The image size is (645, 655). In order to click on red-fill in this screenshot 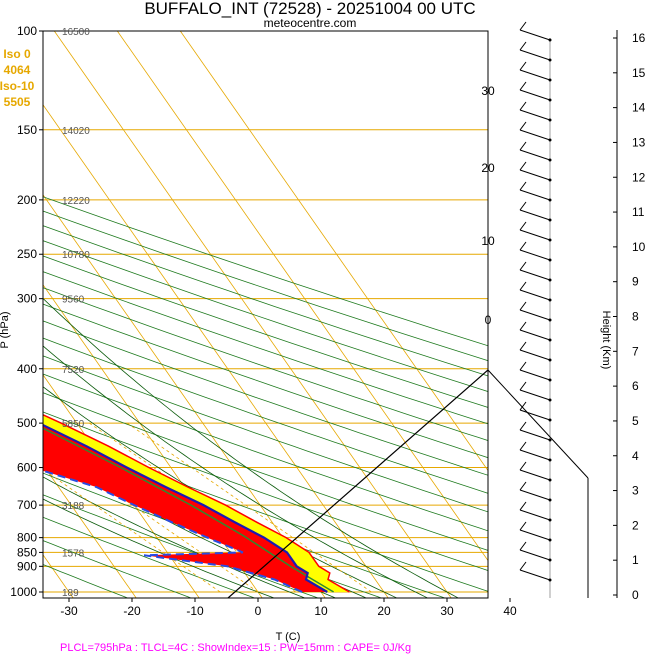, I will do `click(185, 508)`.